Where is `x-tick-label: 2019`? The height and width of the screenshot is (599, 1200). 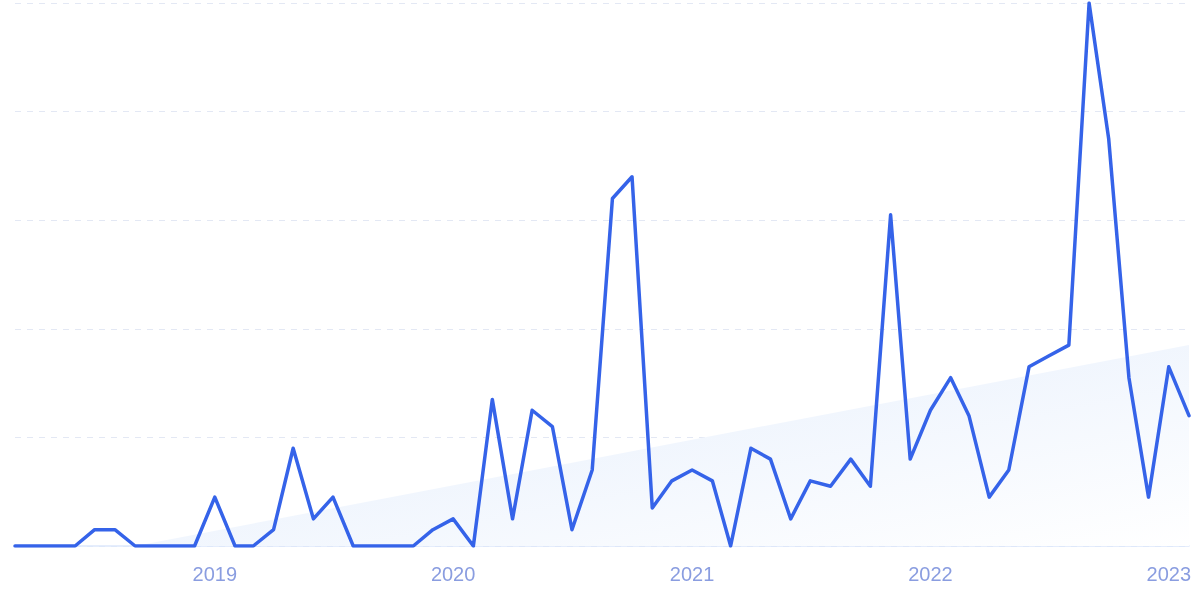
x-tick-label: 2019 is located at coordinates (215, 574).